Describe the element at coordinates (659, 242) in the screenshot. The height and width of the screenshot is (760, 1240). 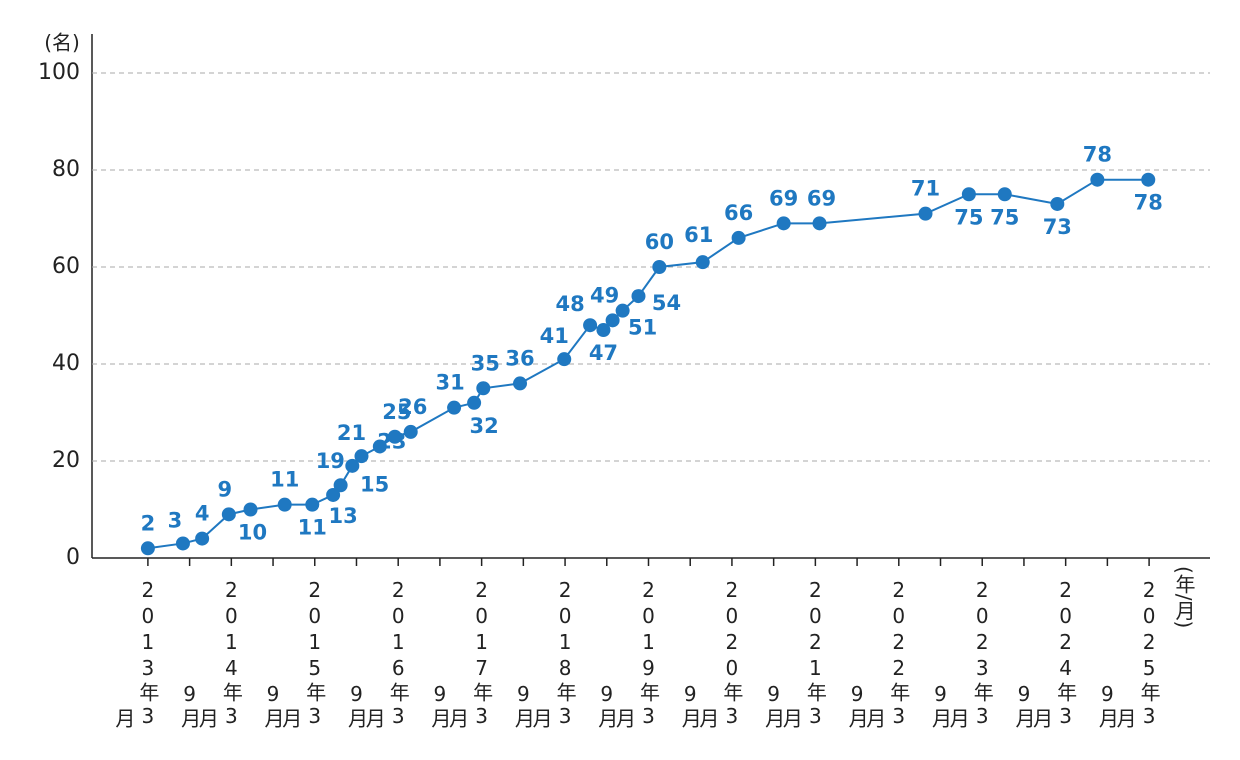
I see `value-label: 60` at that location.